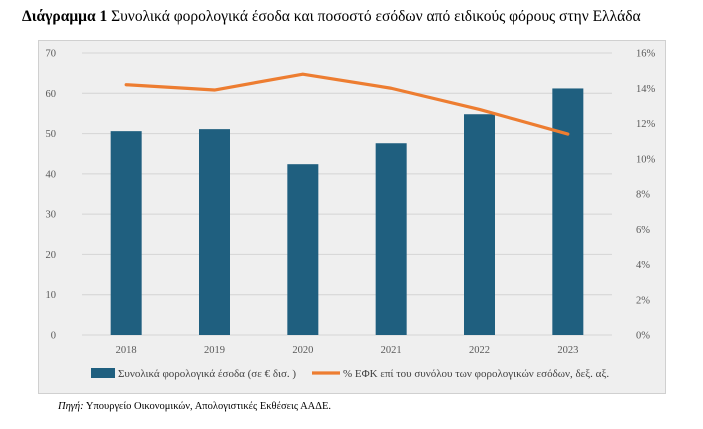 The height and width of the screenshot is (429, 703). I want to click on y-left-tick-label: 40, so click(51, 174).